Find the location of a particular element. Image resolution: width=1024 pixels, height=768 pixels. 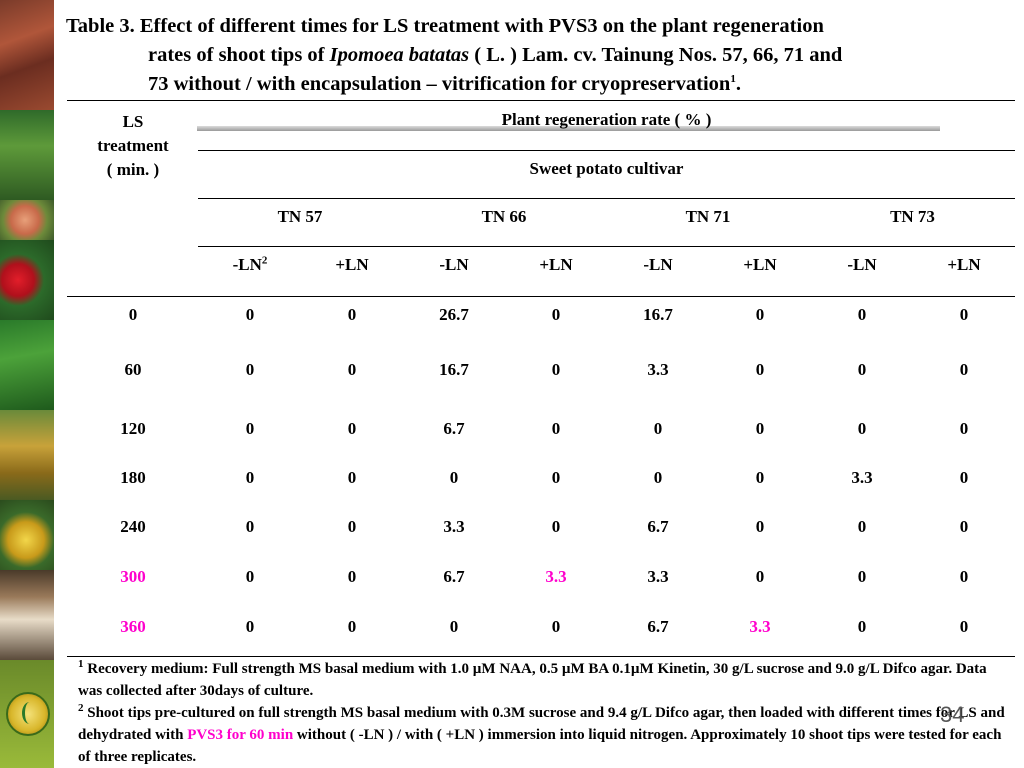

red-flower-photo is located at coordinates (27, 280).